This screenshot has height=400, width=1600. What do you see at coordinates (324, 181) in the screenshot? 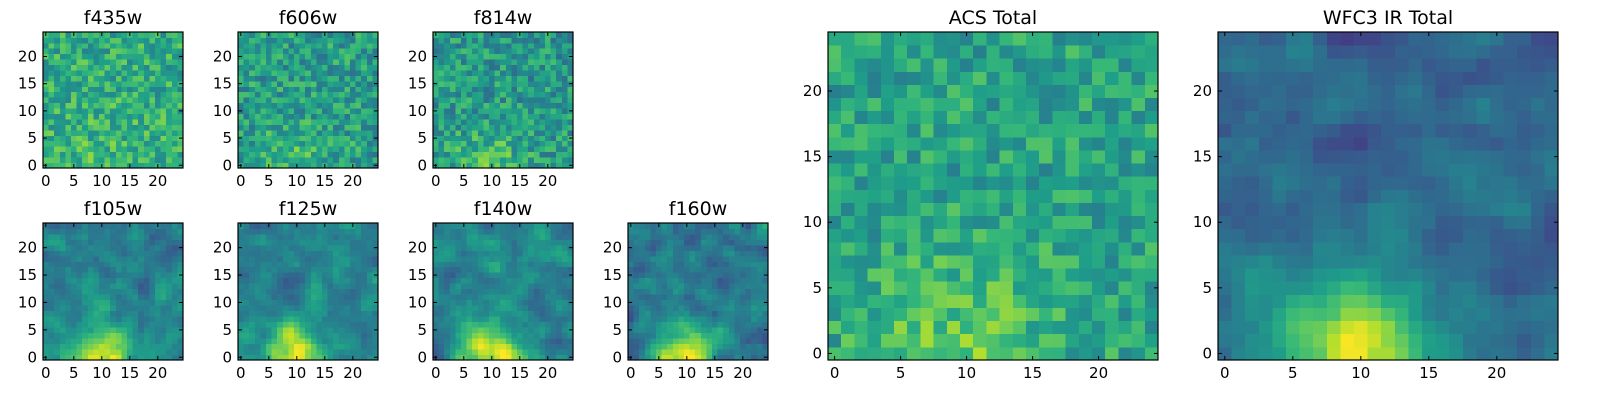
I see `x-tick-label: 15` at bounding box center [324, 181].